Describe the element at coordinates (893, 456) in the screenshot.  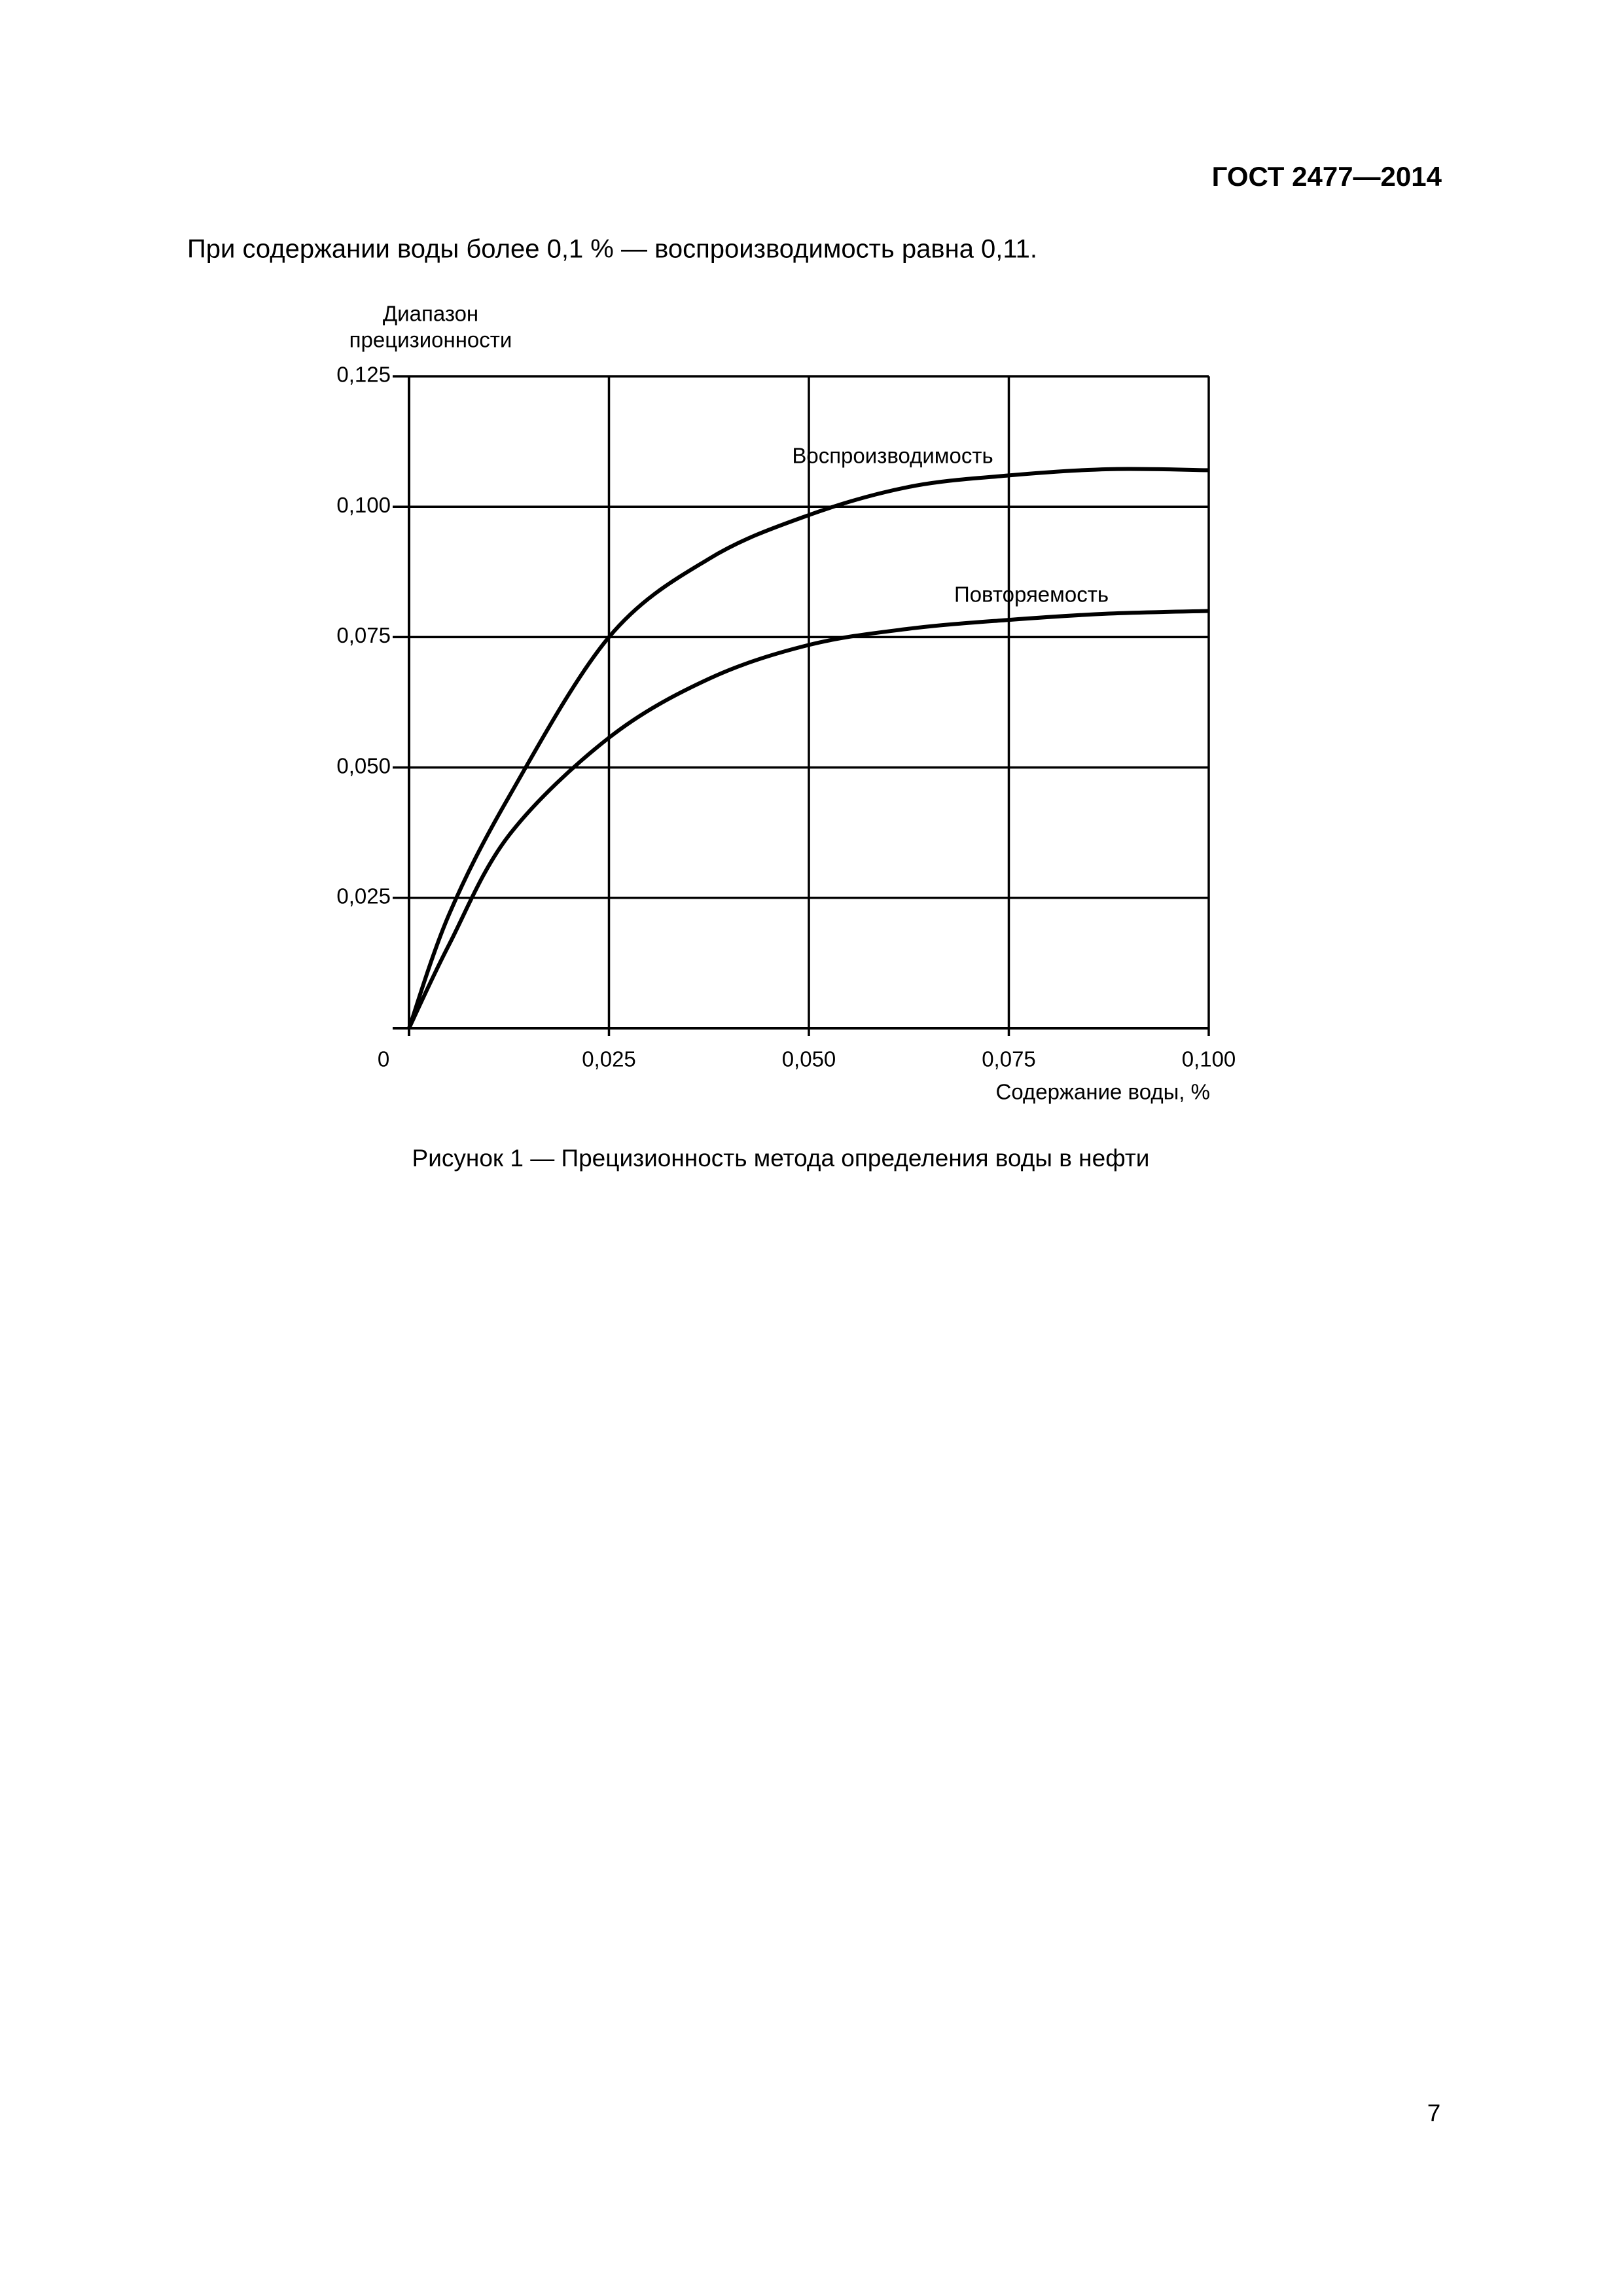
I see `series-label: Воспроизводимость` at that location.